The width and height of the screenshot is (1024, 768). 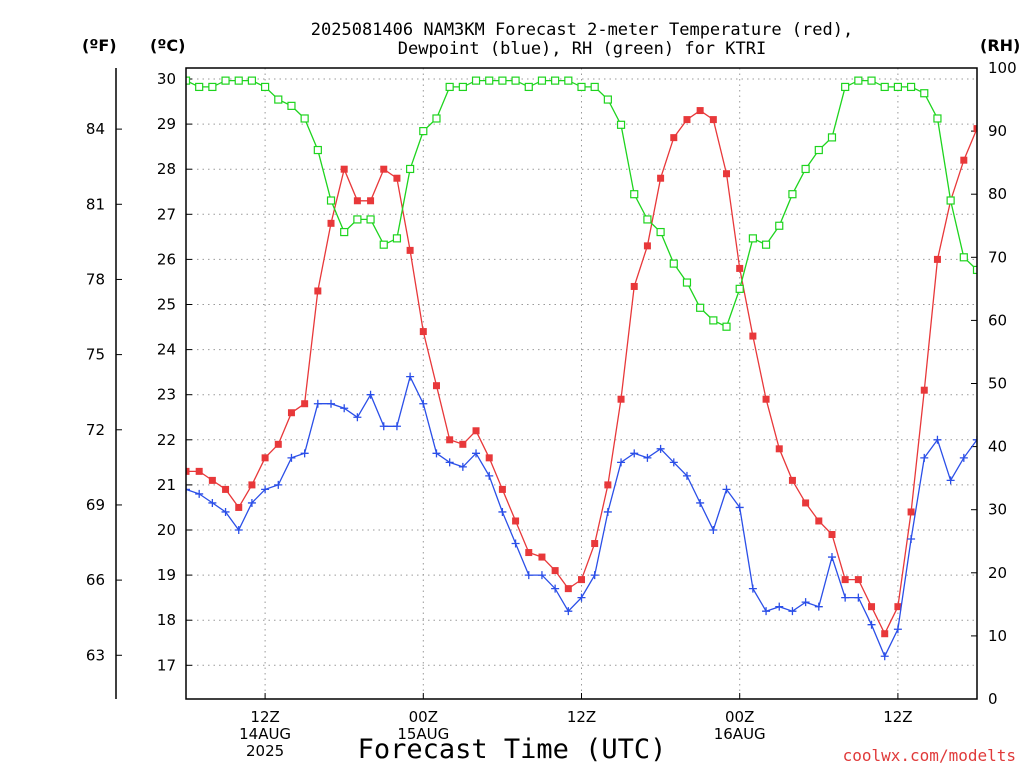 What do you see at coordinates (997, 320) in the screenshot?
I see `rh-tick-label: 60` at bounding box center [997, 320].